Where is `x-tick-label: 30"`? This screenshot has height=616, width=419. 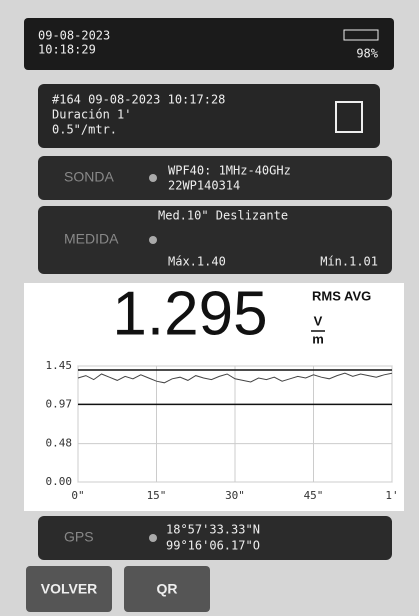 x-tick-label: 30" is located at coordinates (235, 495).